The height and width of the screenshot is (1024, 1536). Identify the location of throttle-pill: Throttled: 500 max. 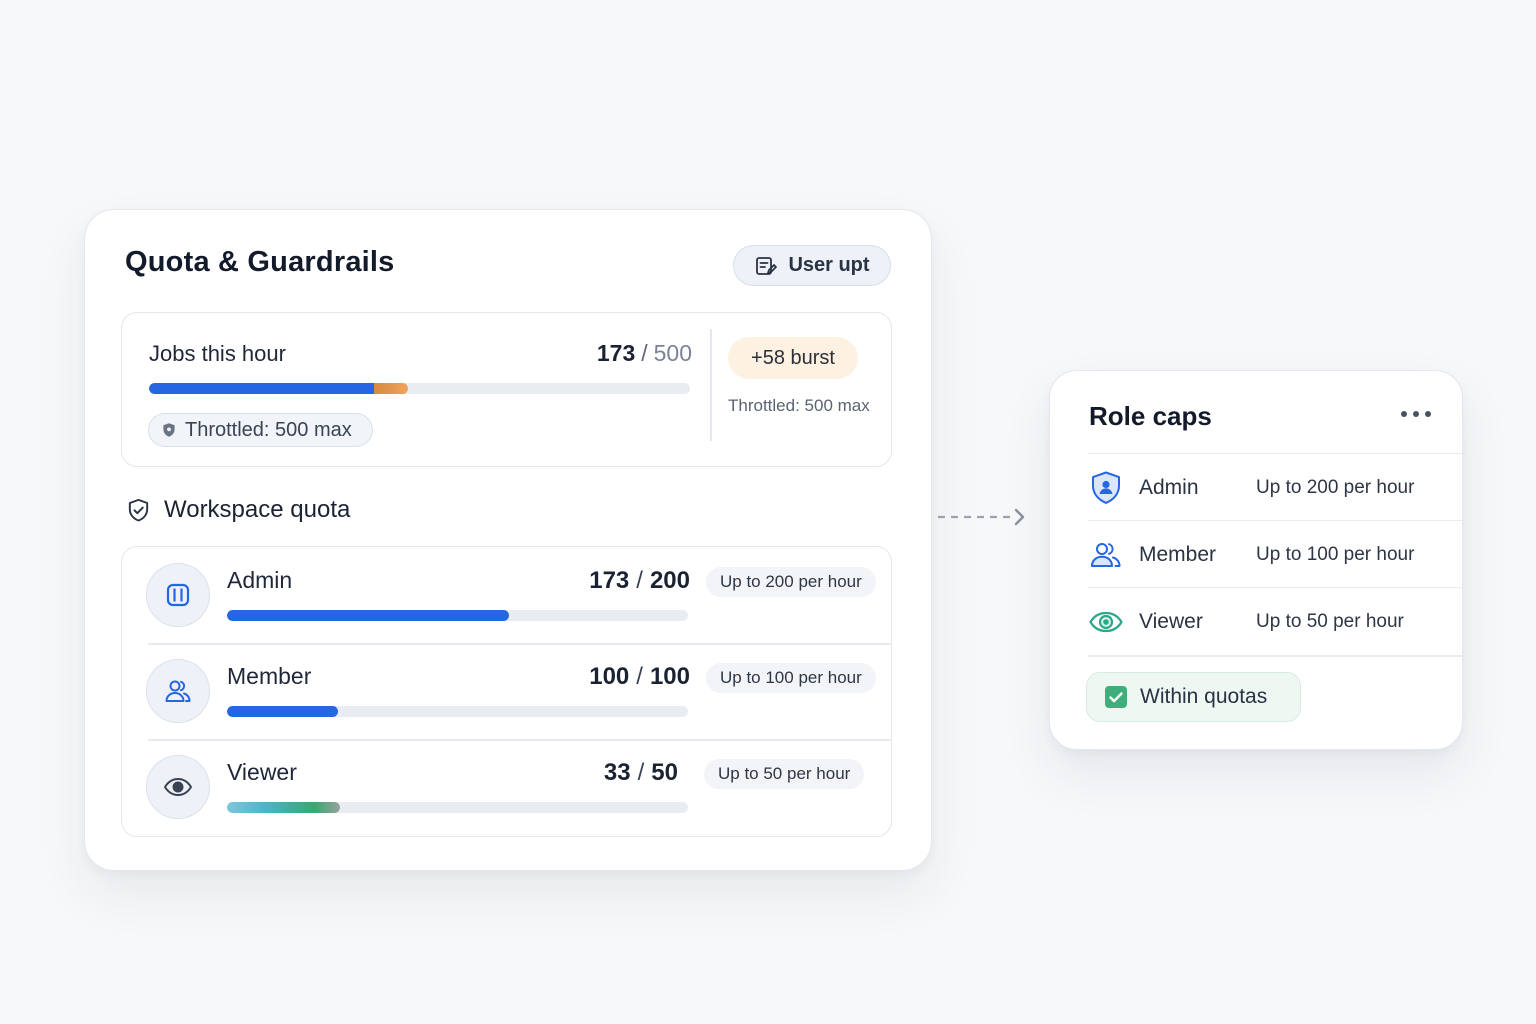
(260, 430).